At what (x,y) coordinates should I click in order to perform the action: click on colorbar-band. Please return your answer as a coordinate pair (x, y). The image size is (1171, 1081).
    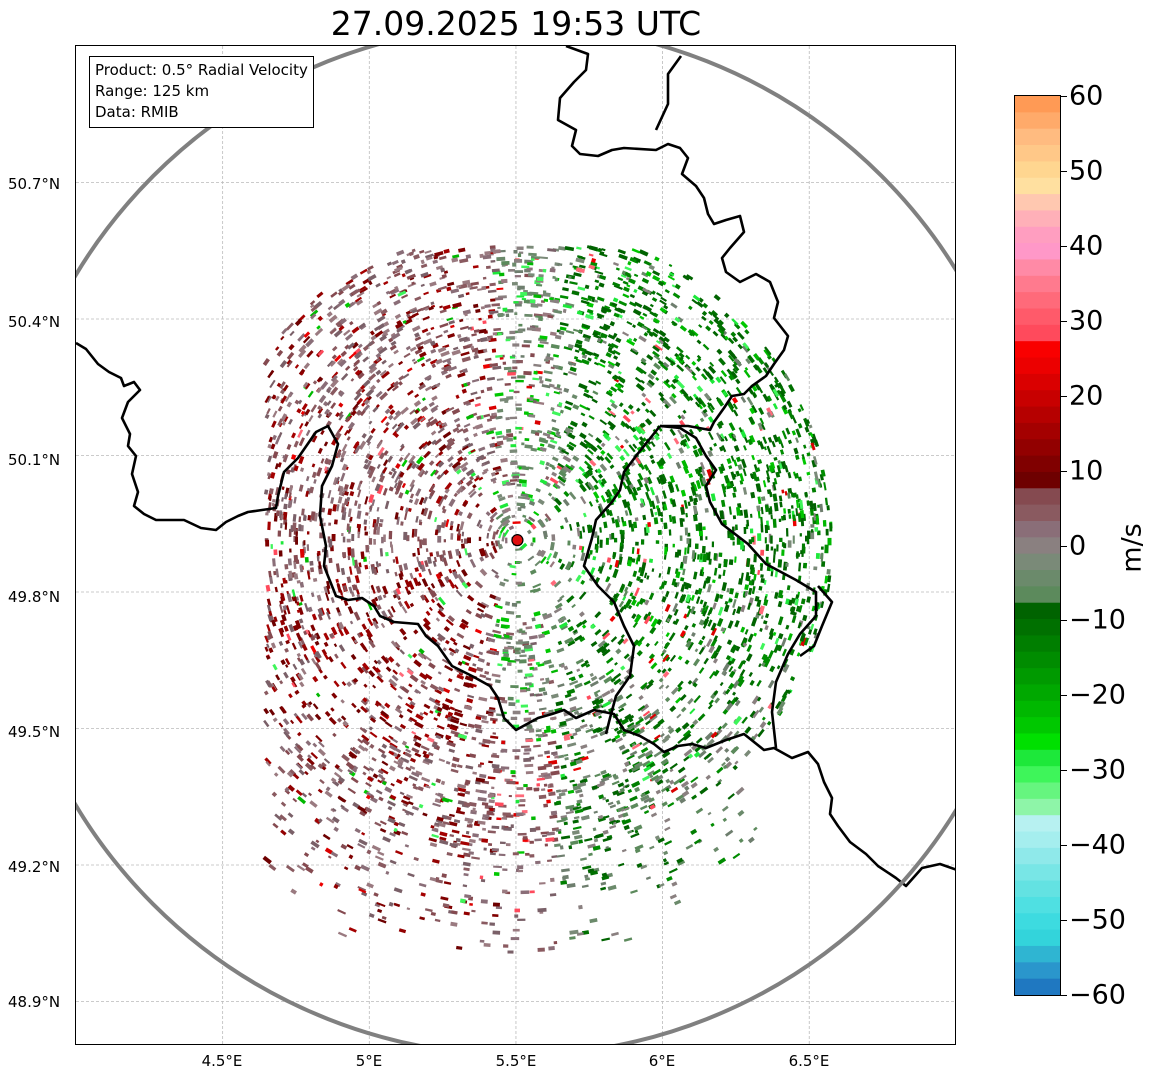
    Looking at the image, I should click on (1037, 611).